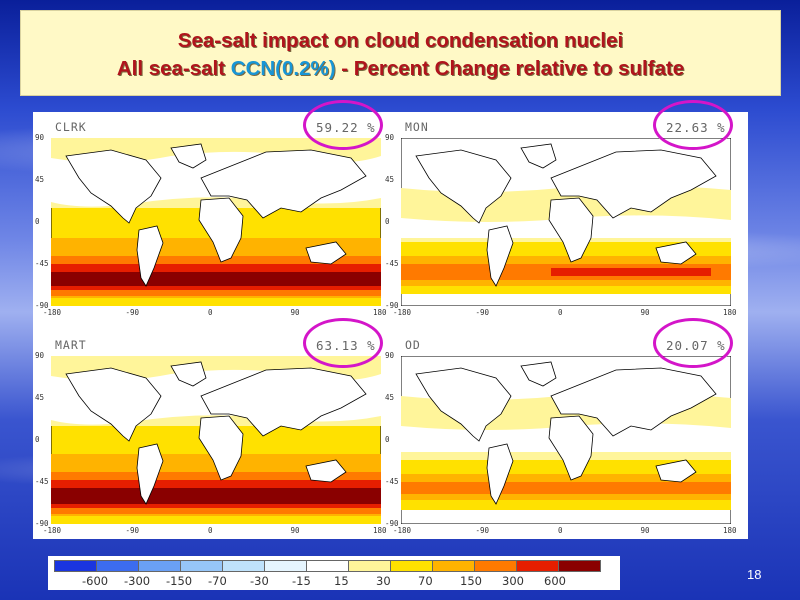 This screenshot has height=600, width=800. Describe the element at coordinates (343, 343) in the screenshot. I see `highlight-ring-mart` at that location.